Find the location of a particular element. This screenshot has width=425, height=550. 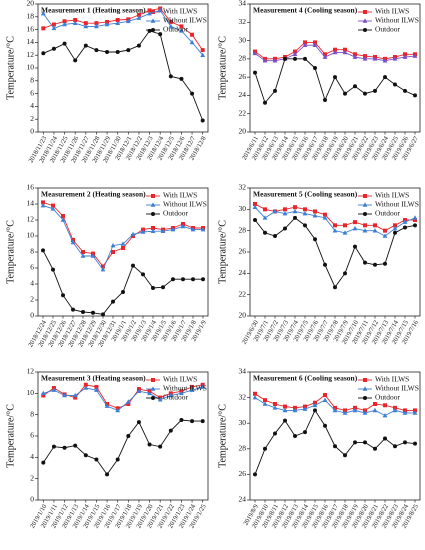

y-axis-label: Temperature/°C is located at coordinates (222, 252).